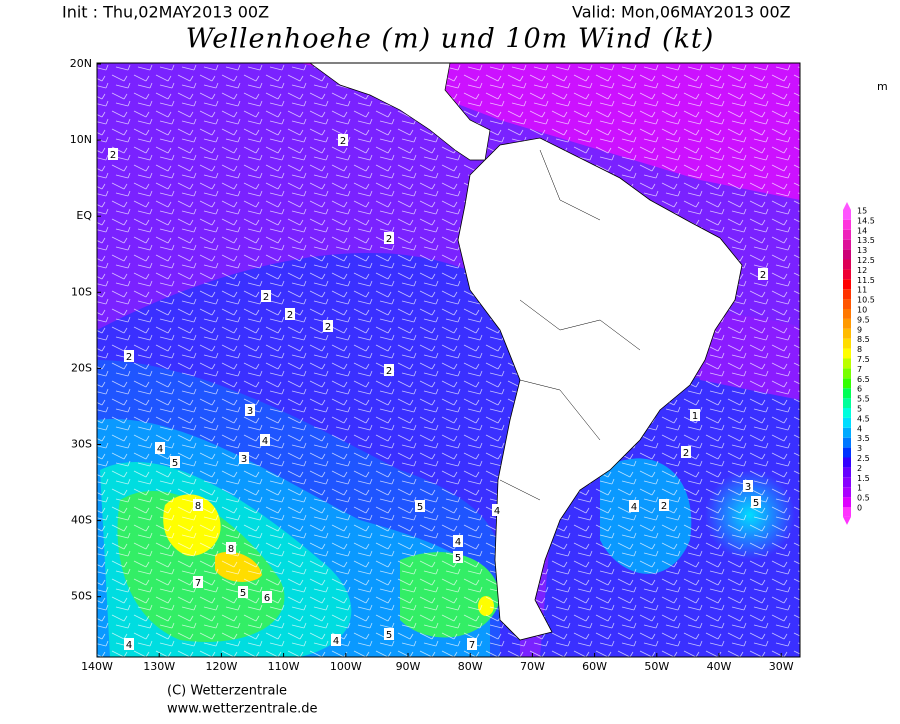  Describe the element at coordinates (859, 369) in the screenshot. I see `colorbar-label: 7` at that location.